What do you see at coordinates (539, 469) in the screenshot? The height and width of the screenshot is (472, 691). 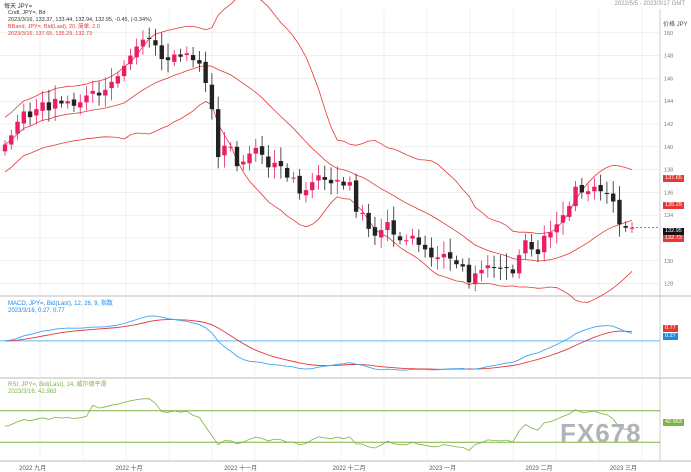 I see `x-tick-label: 2023 二月` at bounding box center [539, 469].